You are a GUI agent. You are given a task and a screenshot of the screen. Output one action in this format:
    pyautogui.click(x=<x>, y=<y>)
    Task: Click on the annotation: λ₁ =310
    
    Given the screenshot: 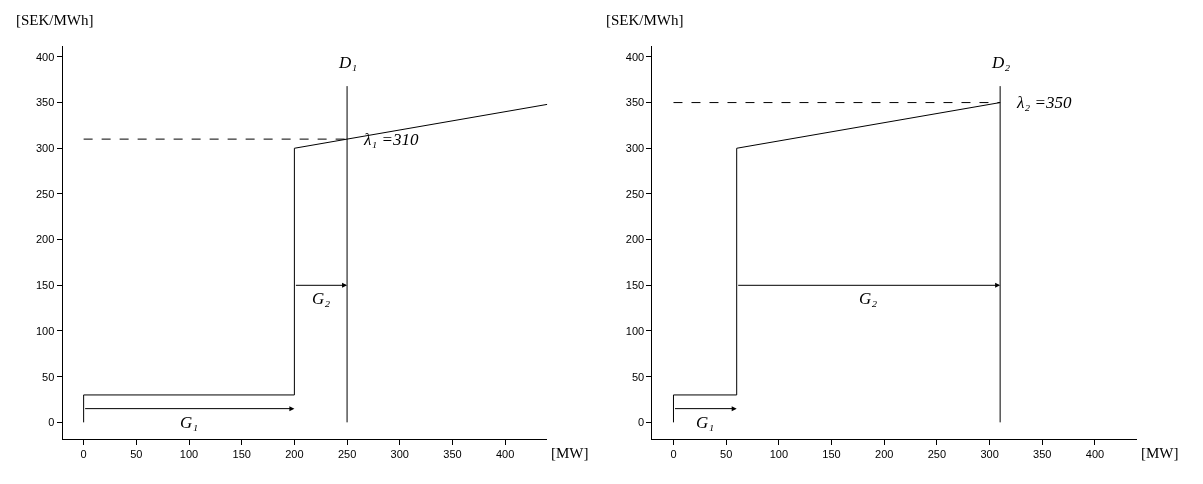 What is the action you would take?
    pyautogui.click(x=391, y=139)
    